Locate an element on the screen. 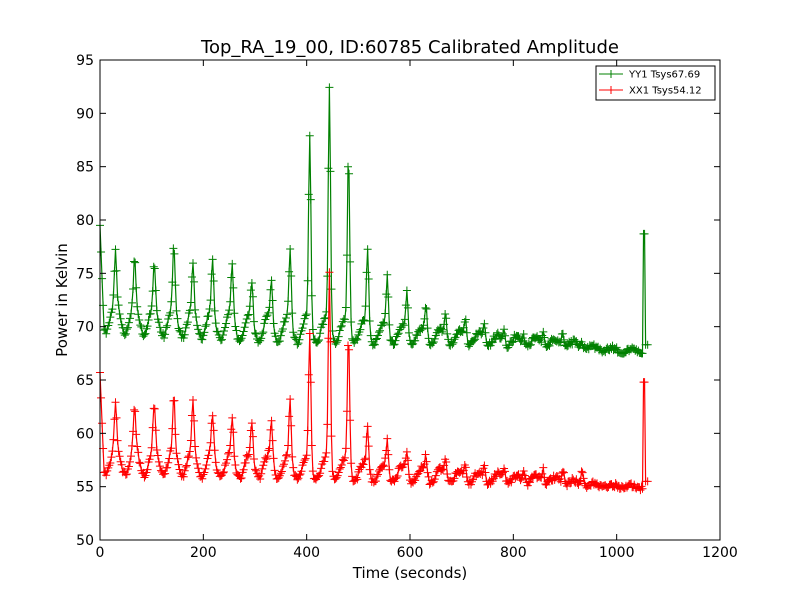 The image size is (800, 604). legend-marker-xx1 is located at coordinates (611, 90).